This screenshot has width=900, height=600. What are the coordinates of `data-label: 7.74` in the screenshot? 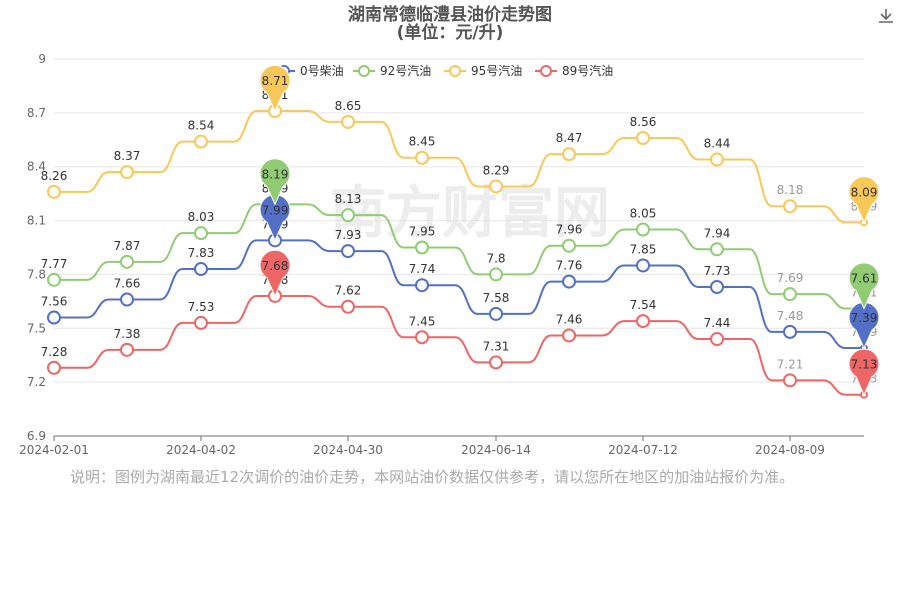 It's located at (422, 269).